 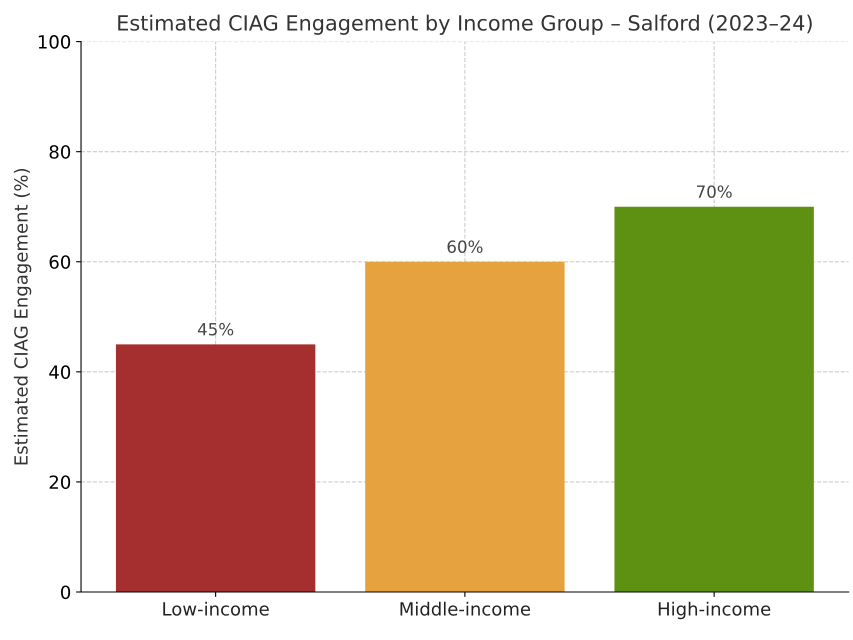 What do you see at coordinates (60, 262) in the screenshot?
I see `y-tick-label: 60` at bounding box center [60, 262].